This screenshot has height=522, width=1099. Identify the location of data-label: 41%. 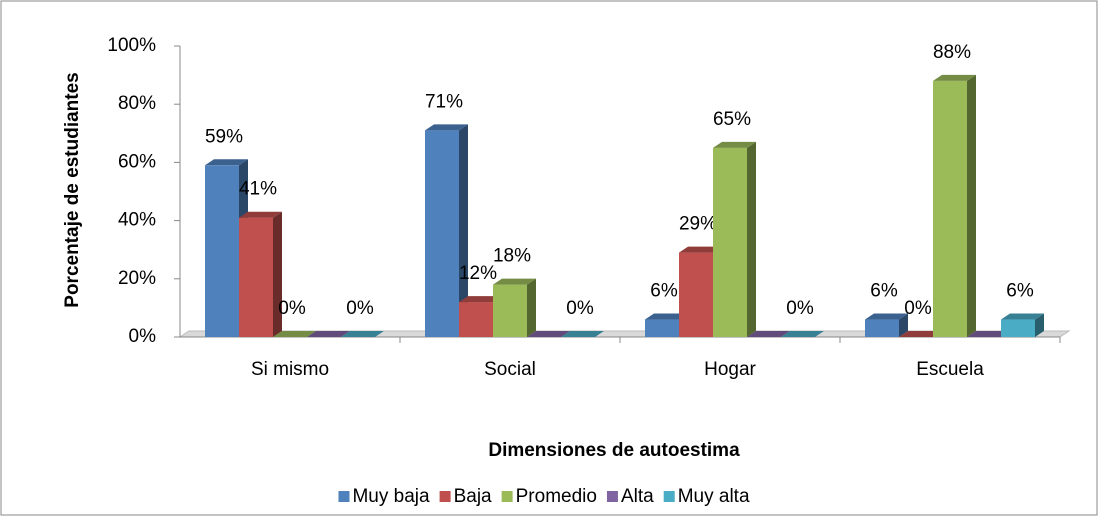
(258, 189).